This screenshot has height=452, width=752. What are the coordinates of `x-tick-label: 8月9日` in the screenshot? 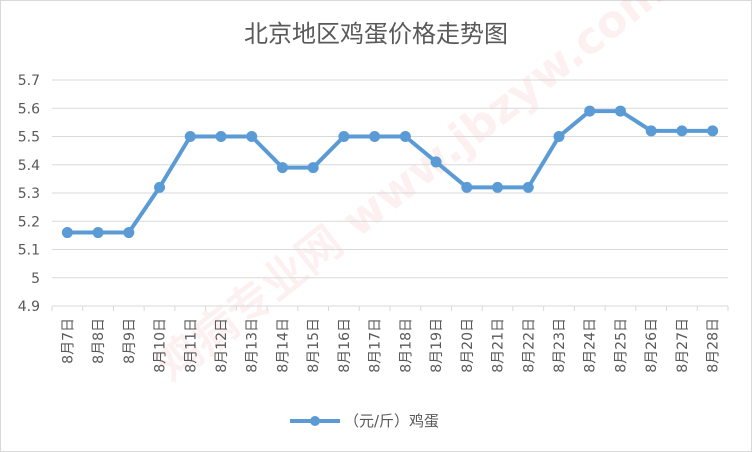 It's located at (130, 341).